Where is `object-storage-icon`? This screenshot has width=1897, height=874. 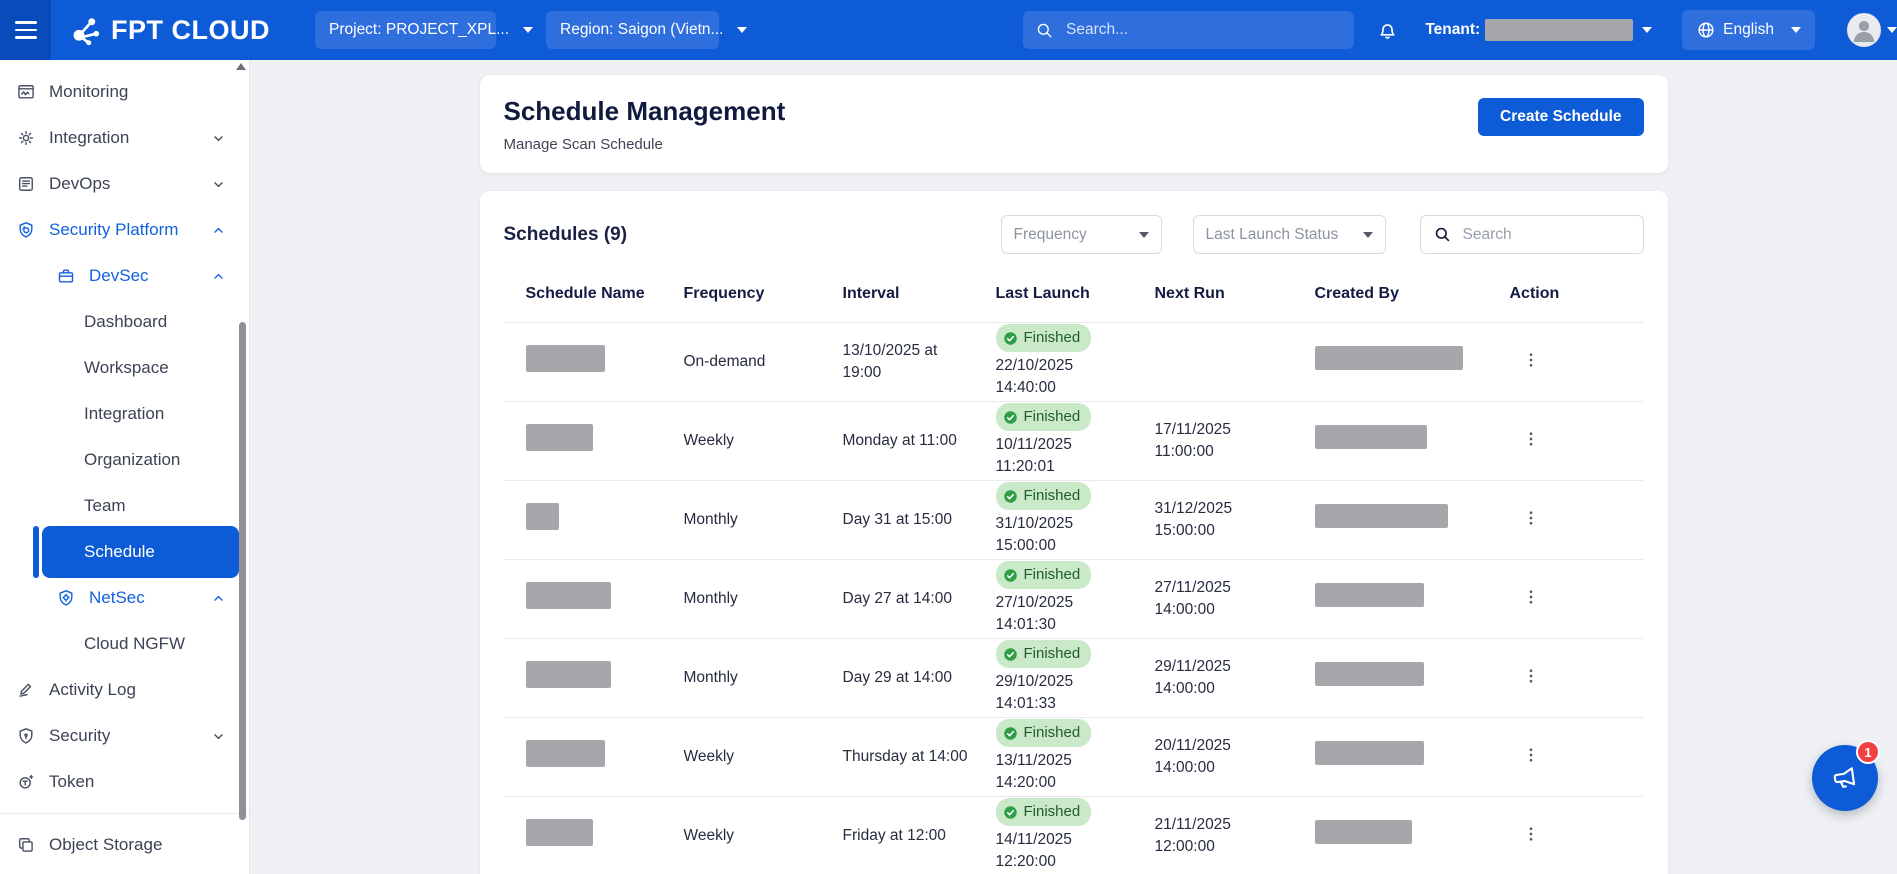 object-storage-icon is located at coordinates (26, 845).